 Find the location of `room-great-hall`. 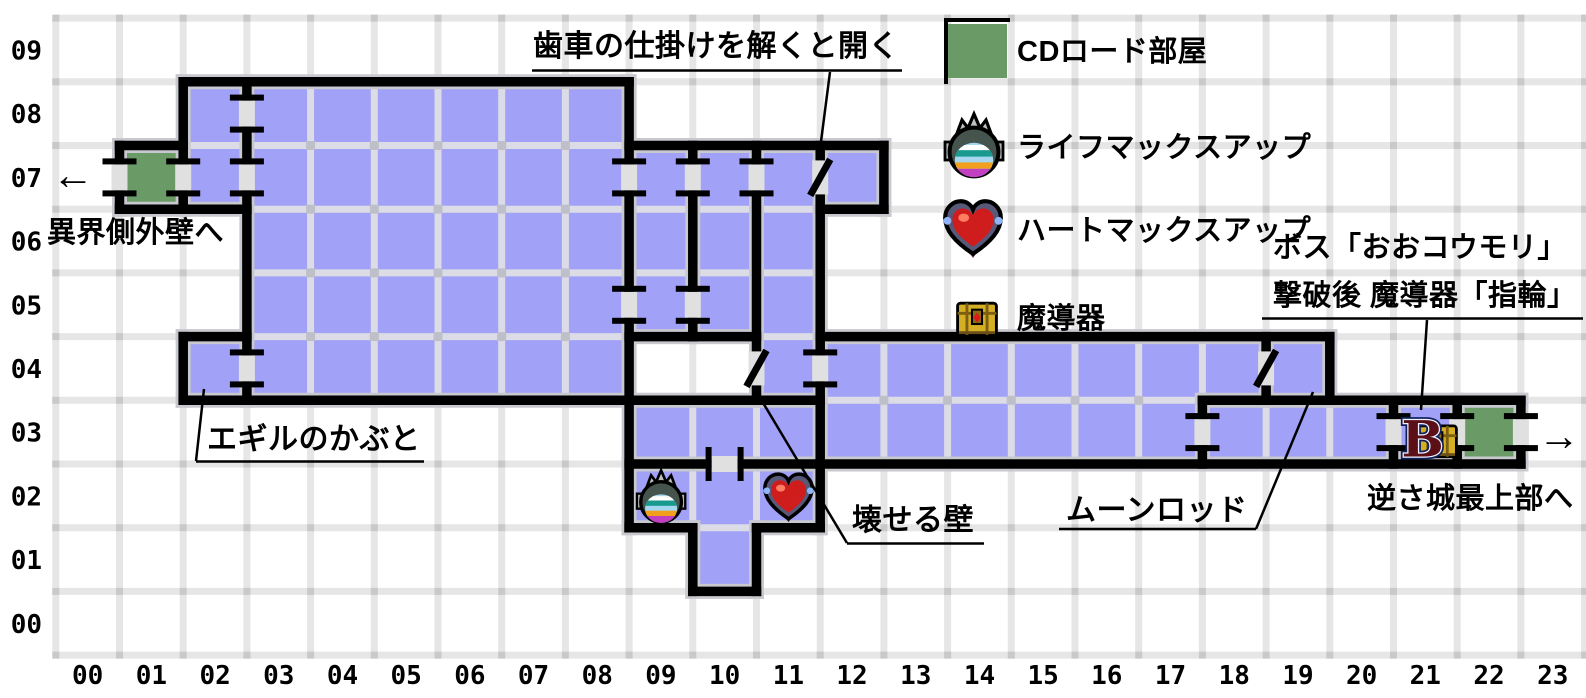

room-great-hall is located at coordinates (438, 241).